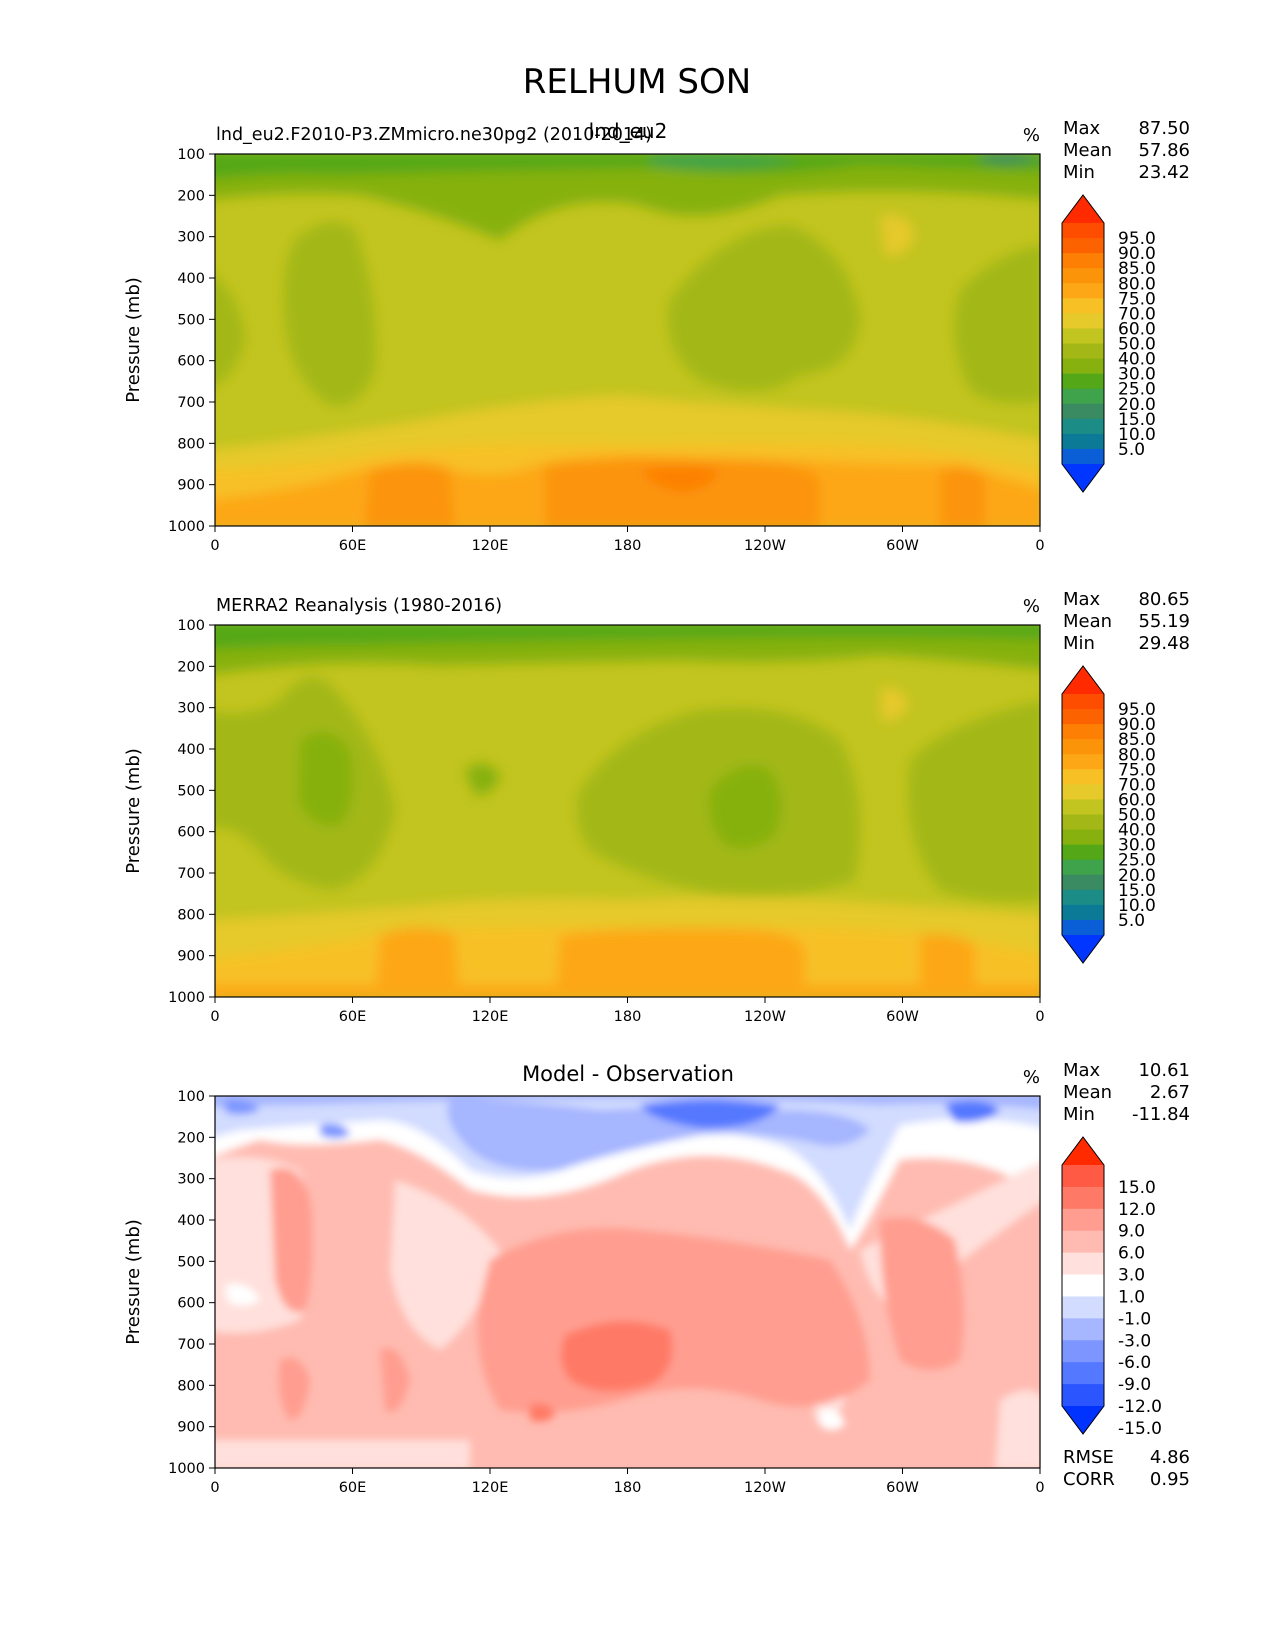 Image resolution: width=1275 pixels, height=1650 pixels. I want to click on obs-ytick-label: 500, so click(191, 791).